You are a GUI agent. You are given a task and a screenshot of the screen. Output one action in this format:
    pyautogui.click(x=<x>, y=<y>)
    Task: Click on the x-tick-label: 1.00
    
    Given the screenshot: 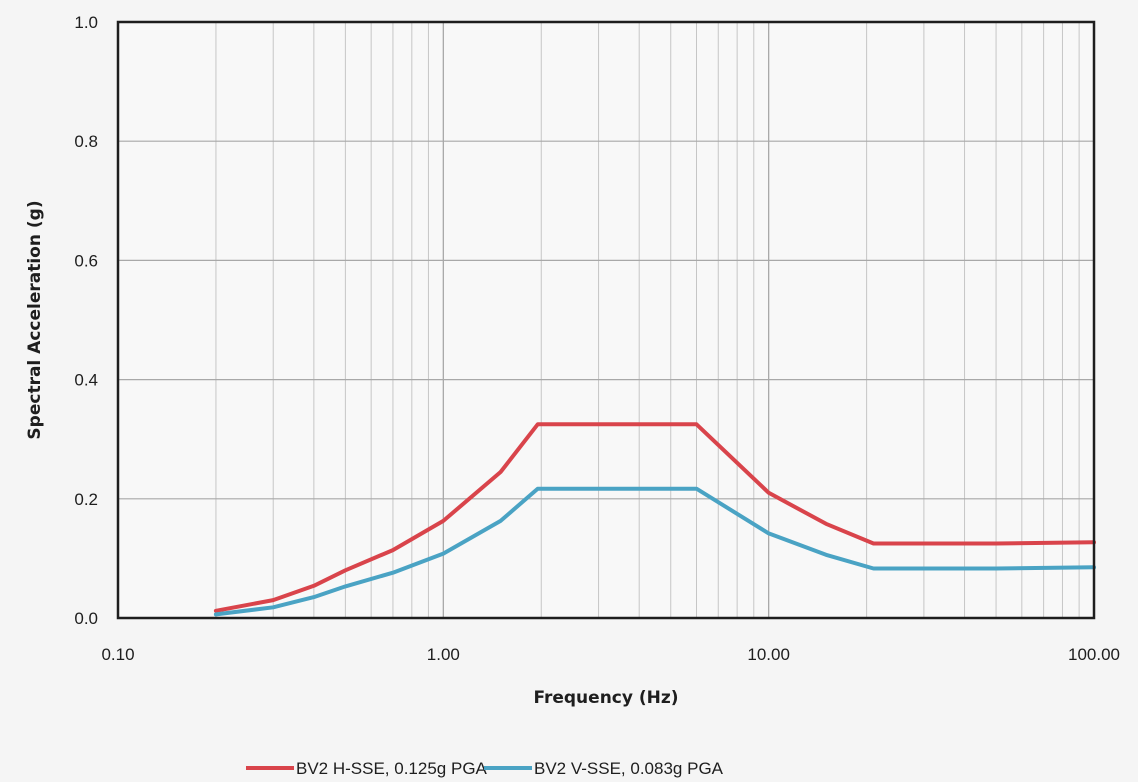 What is the action you would take?
    pyautogui.click(x=443, y=654)
    